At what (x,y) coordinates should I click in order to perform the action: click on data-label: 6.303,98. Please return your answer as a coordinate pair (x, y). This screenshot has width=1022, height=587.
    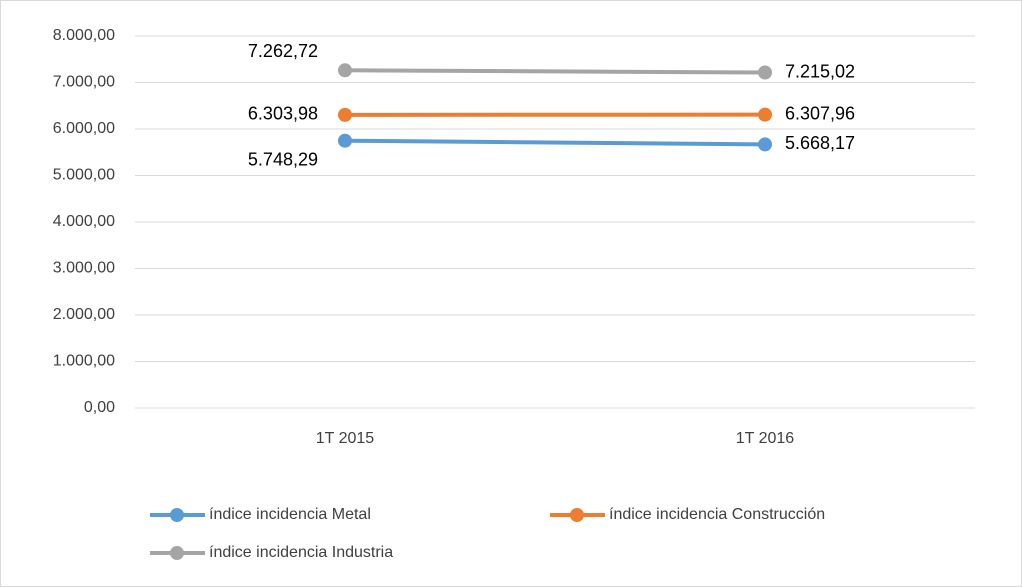
    Looking at the image, I should click on (283, 114).